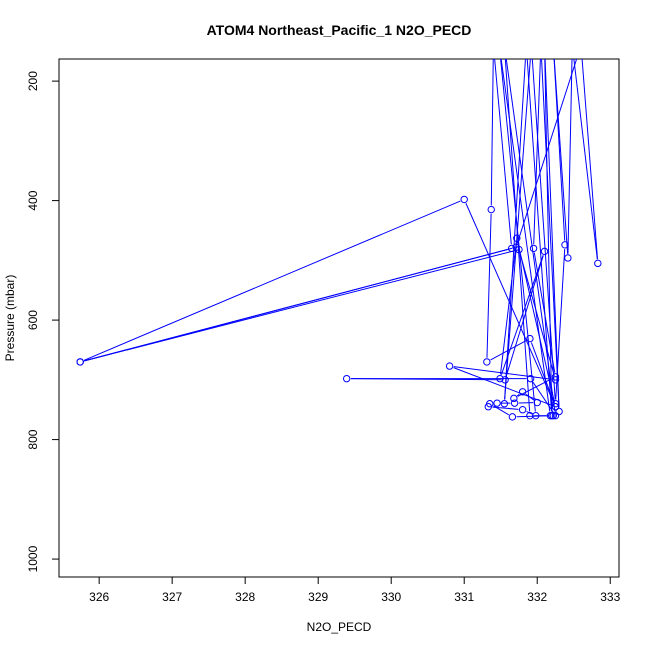 Image resolution: width=650 pixels, height=650 pixels. I want to click on y-tick-label: 800, so click(33, 439).